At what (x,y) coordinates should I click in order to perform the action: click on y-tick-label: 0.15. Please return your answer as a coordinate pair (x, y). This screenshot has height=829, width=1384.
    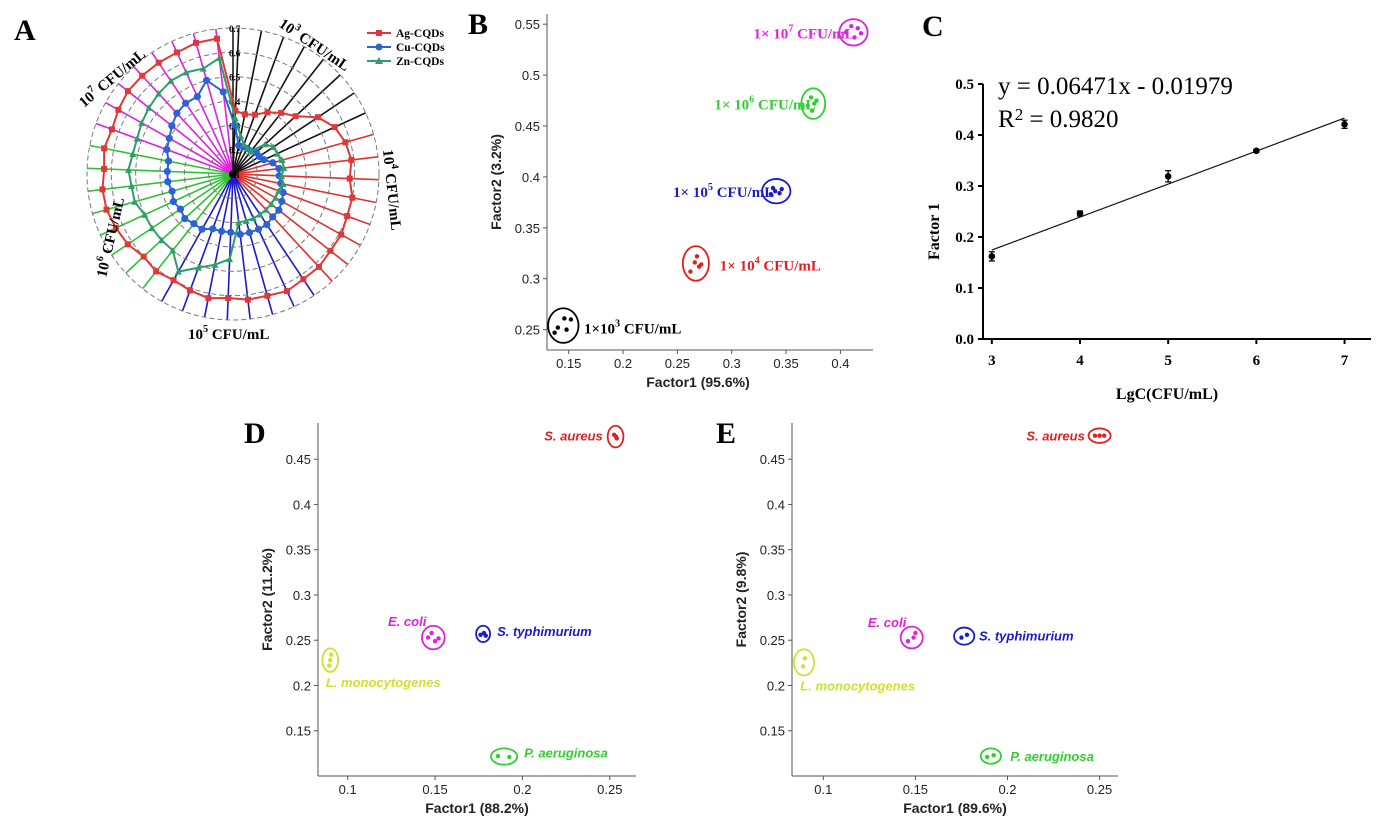
    Looking at the image, I should click on (772, 731).